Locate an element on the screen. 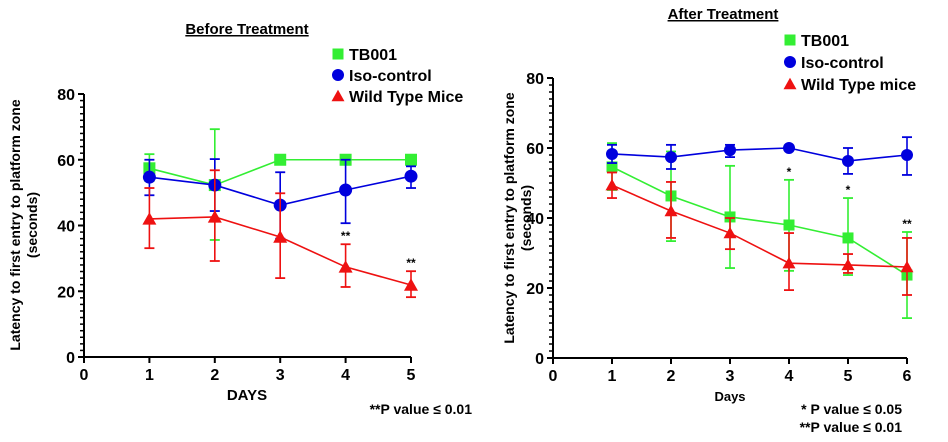 The width and height of the screenshot is (948, 442). x-axis-label: Days is located at coordinates (729, 396).